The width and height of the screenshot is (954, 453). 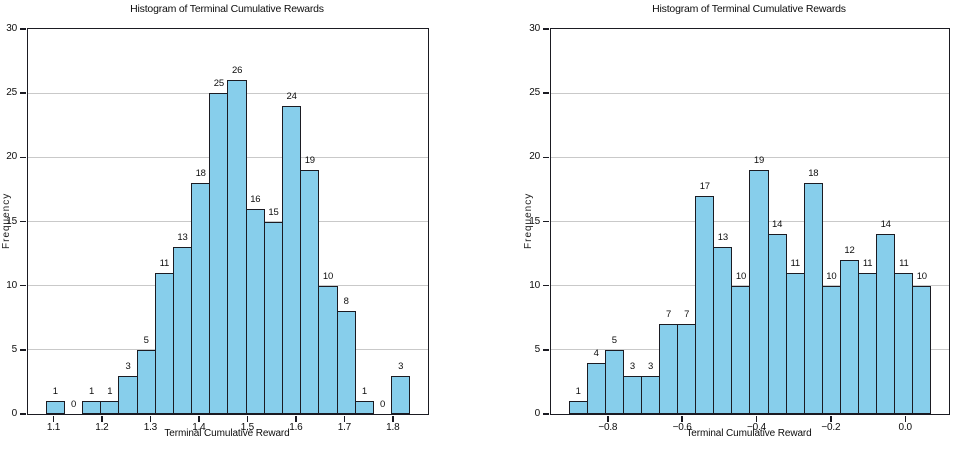 What do you see at coordinates (759, 161) in the screenshot?
I see `bar-value-label: 19` at bounding box center [759, 161].